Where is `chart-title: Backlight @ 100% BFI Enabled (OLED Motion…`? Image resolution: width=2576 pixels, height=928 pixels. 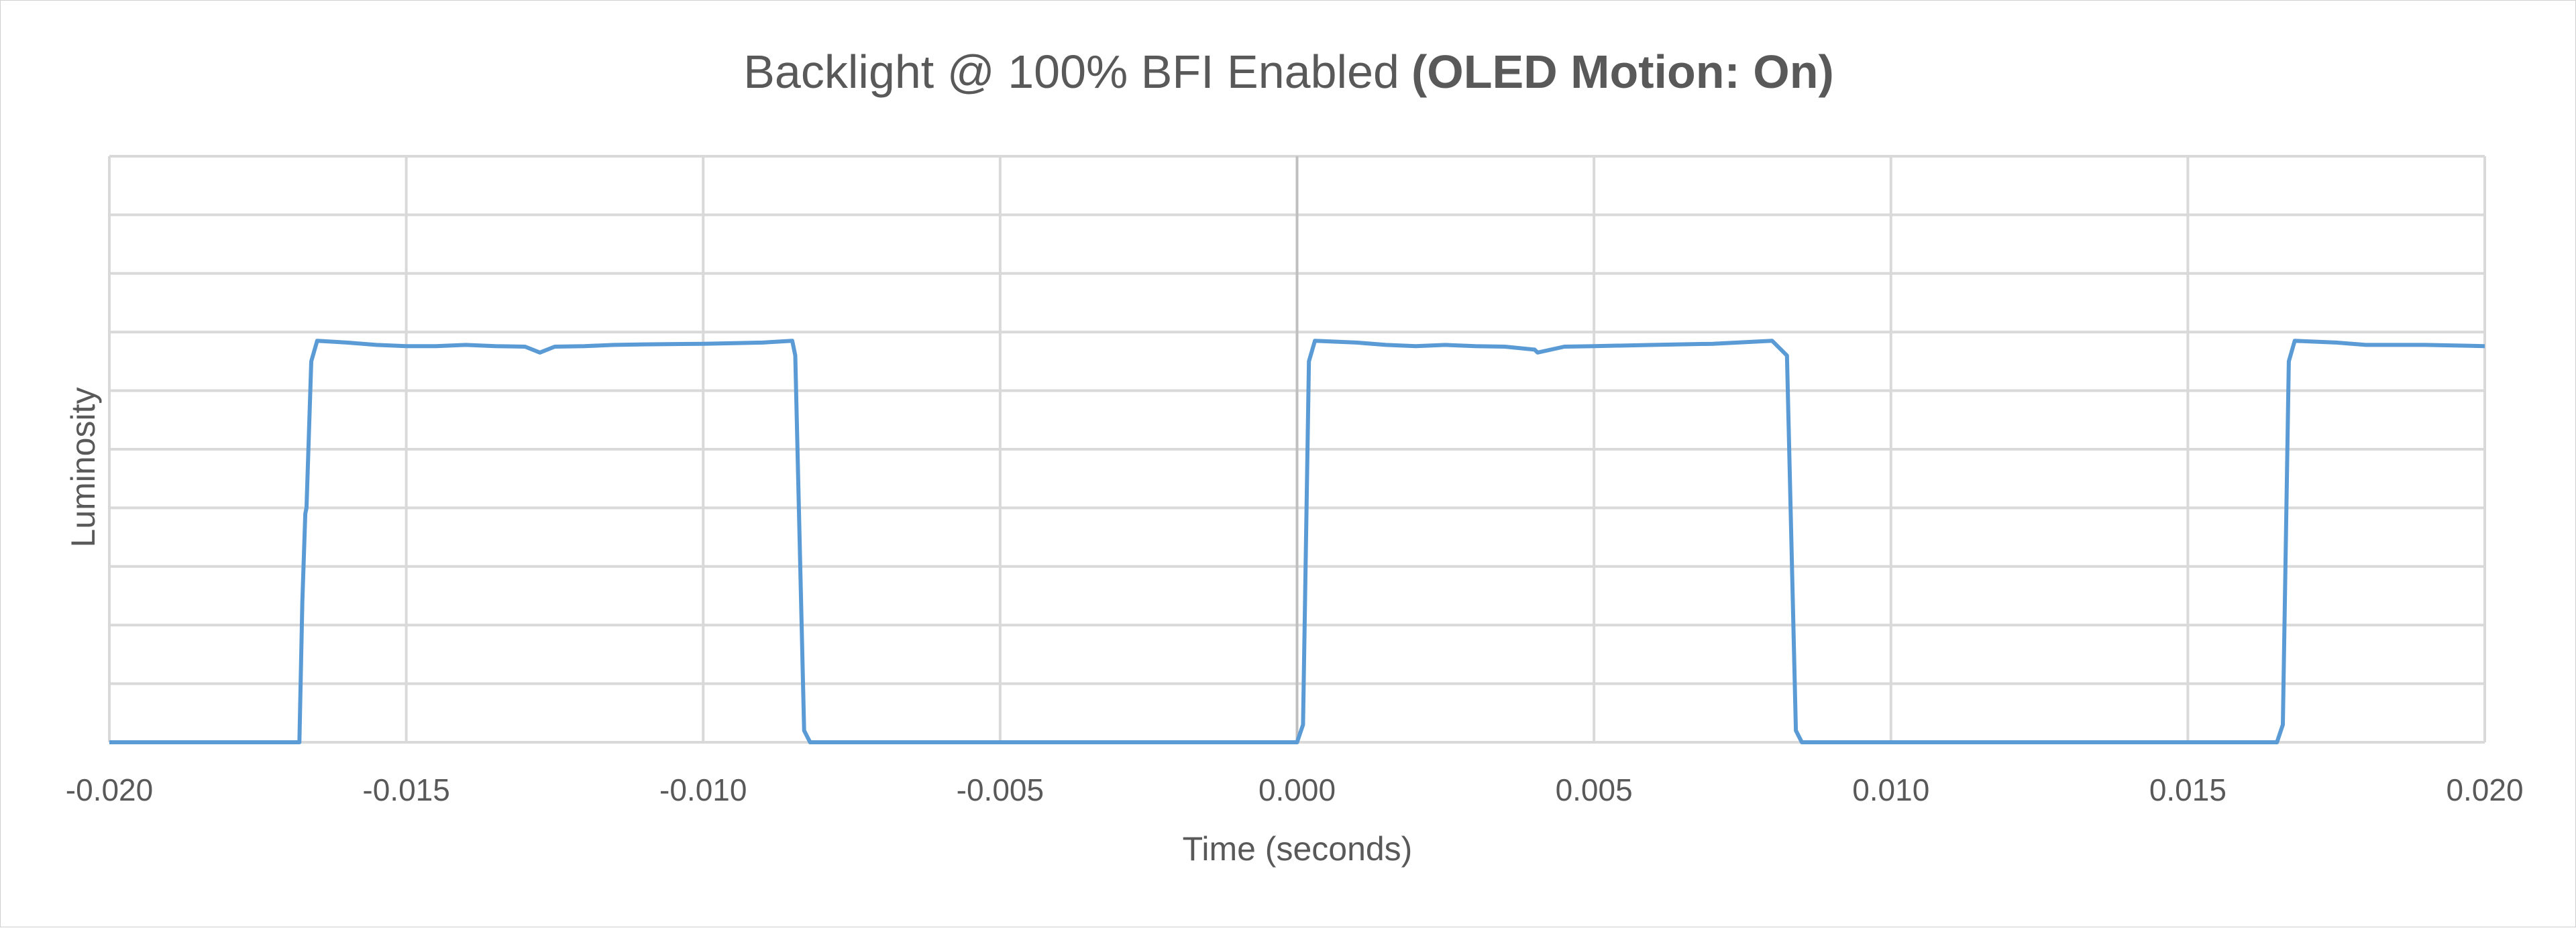
chart-title: Backlight @ 100% BFI Enabled (OLED Motion… is located at coordinates (1288, 72).